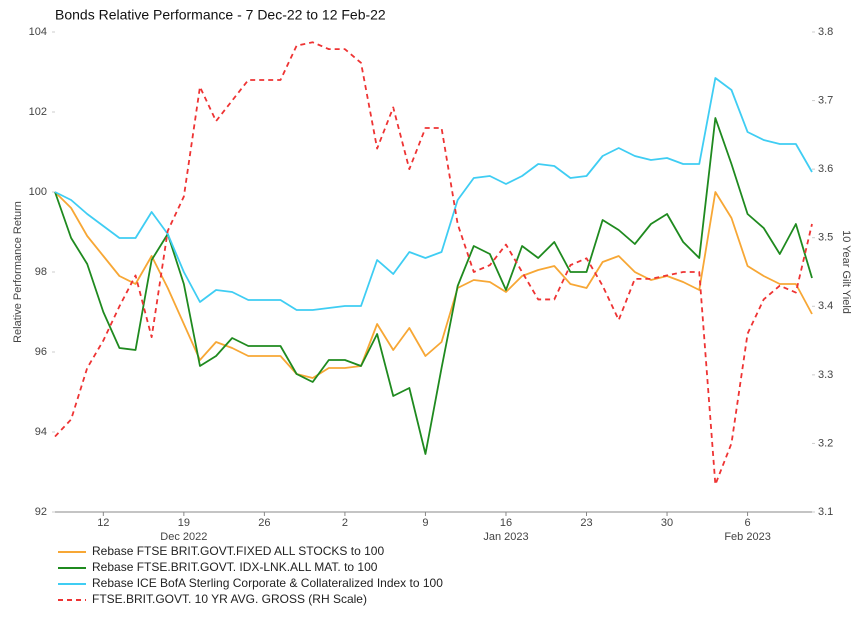  Describe the element at coordinates (825, 100) in the screenshot. I see `y2-tick-label: 3.7` at that location.